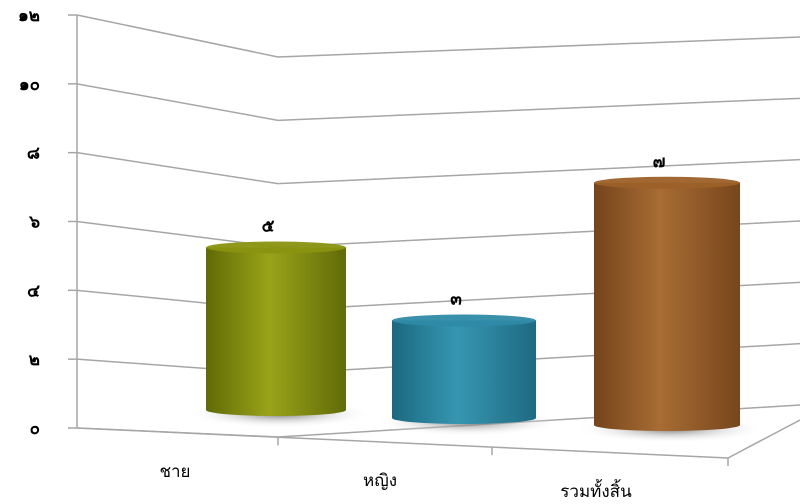 Image resolution: width=800 pixels, height=504 pixels. Describe the element at coordinates (34, 360) in the screenshot. I see `y-tick-label: ๒` at that location.